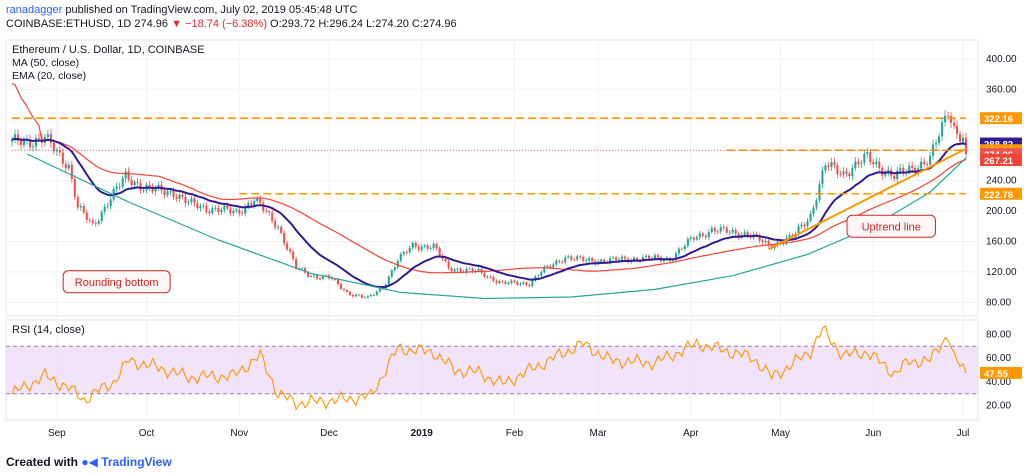 This screenshot has height=475, width=1024. I want to click on tradingview-logo-icon: ●◀, so click(89, 462).